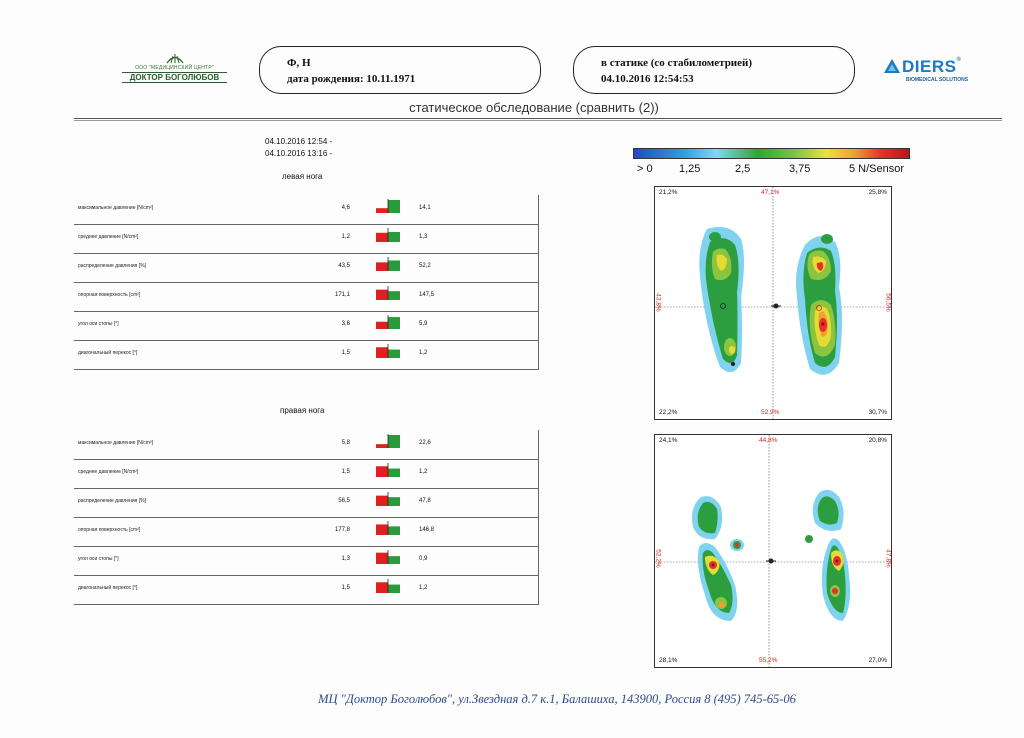  What do you see at coordinates (342, 530) in the screenshot?
I see `row-value-1: 177,8` at bounding box center [342, 530].